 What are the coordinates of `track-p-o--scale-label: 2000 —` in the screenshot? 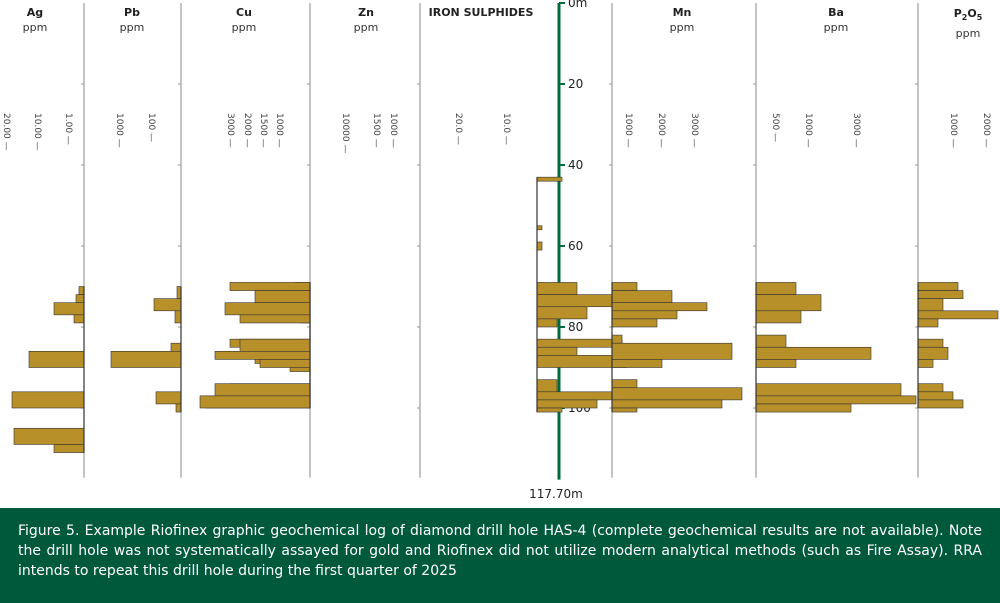 It's located at (986, 130).